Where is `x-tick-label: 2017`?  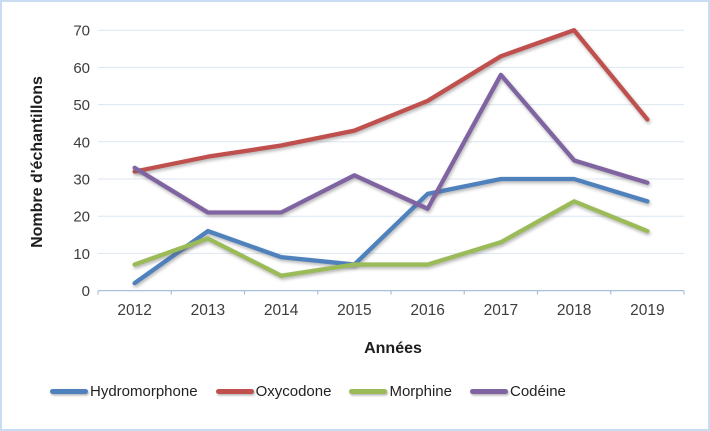
x-tick-label: 2017 is located at coordinates (501, 310).